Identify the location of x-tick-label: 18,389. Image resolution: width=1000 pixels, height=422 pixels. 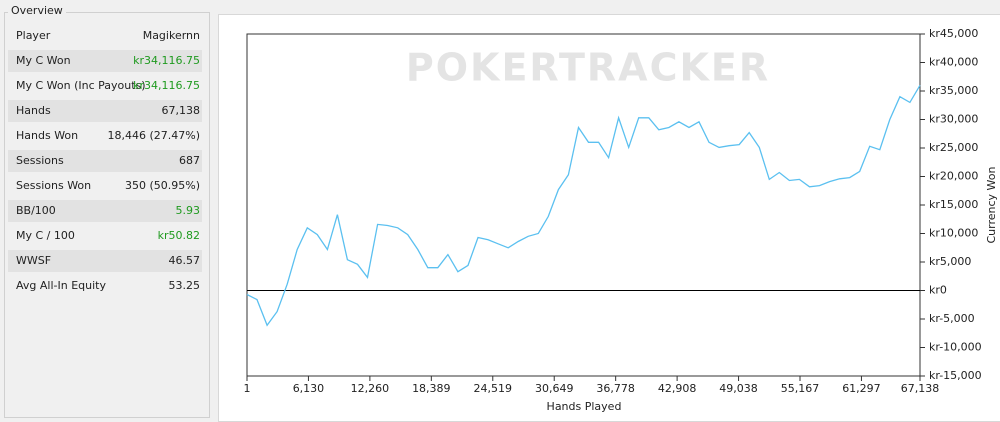
(431, 388).